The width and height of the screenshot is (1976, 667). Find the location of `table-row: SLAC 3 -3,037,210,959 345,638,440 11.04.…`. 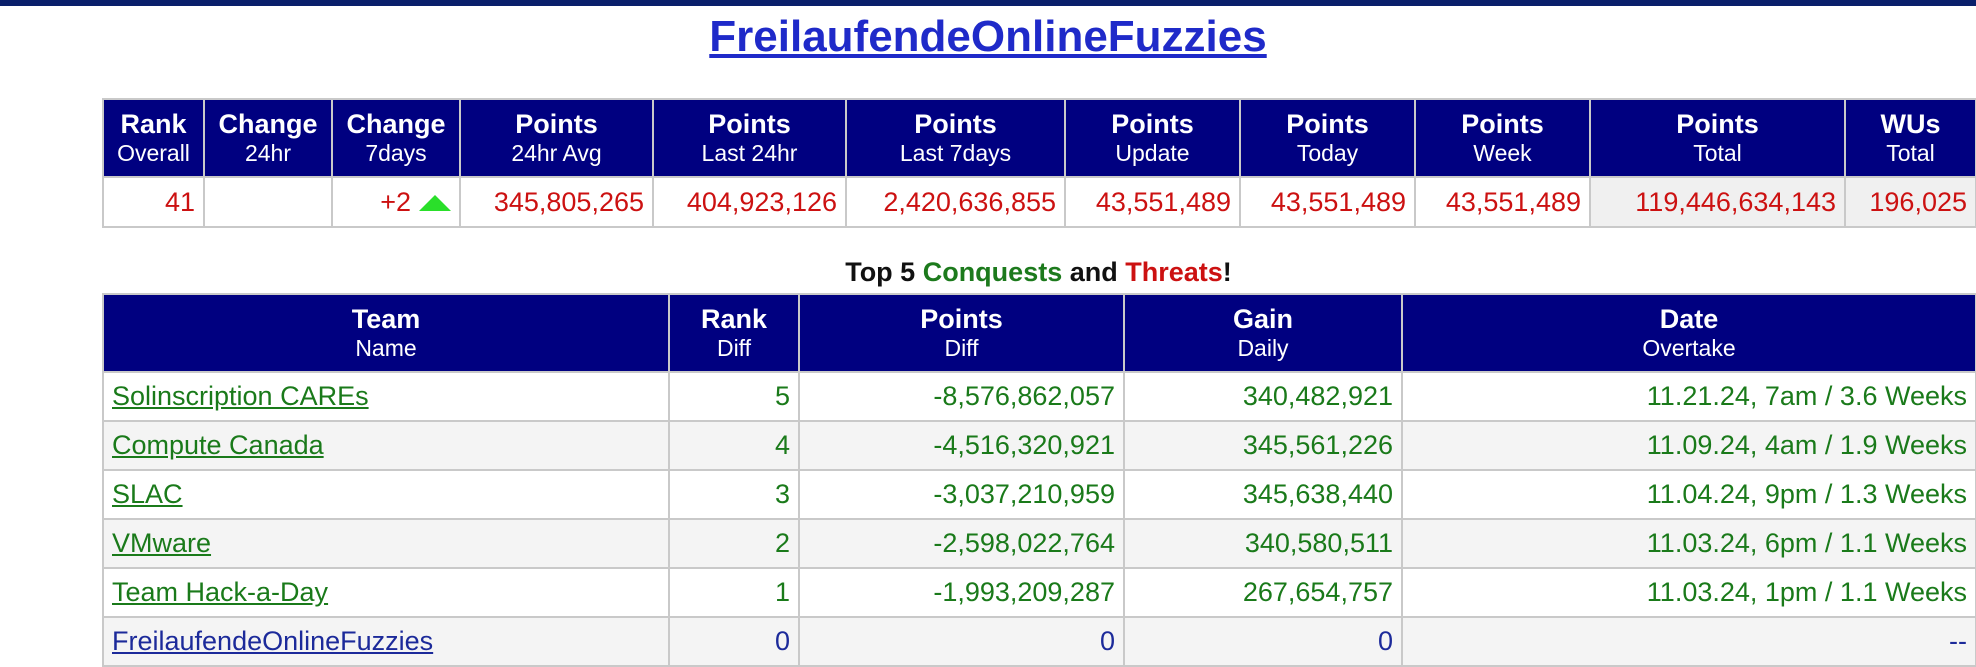

table-row: SLAC 3 -3,037,210,959 345,638,440 11.04.… is located at coordinates (1039, 494).